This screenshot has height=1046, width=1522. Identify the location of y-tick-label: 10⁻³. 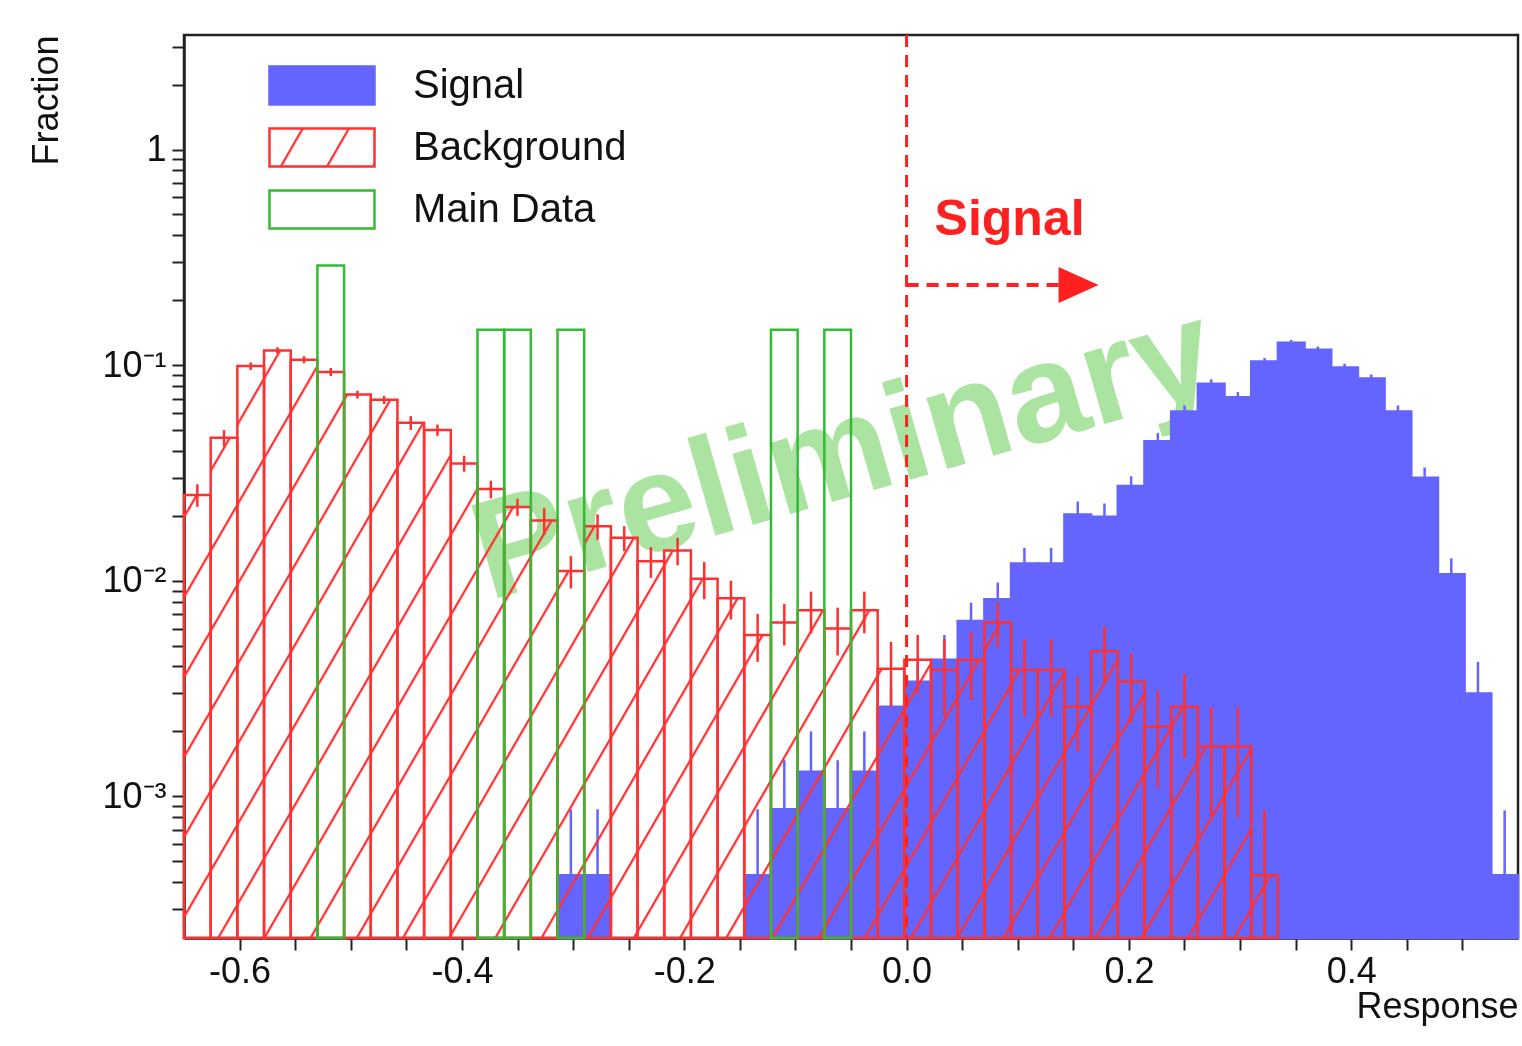
(134, 795).